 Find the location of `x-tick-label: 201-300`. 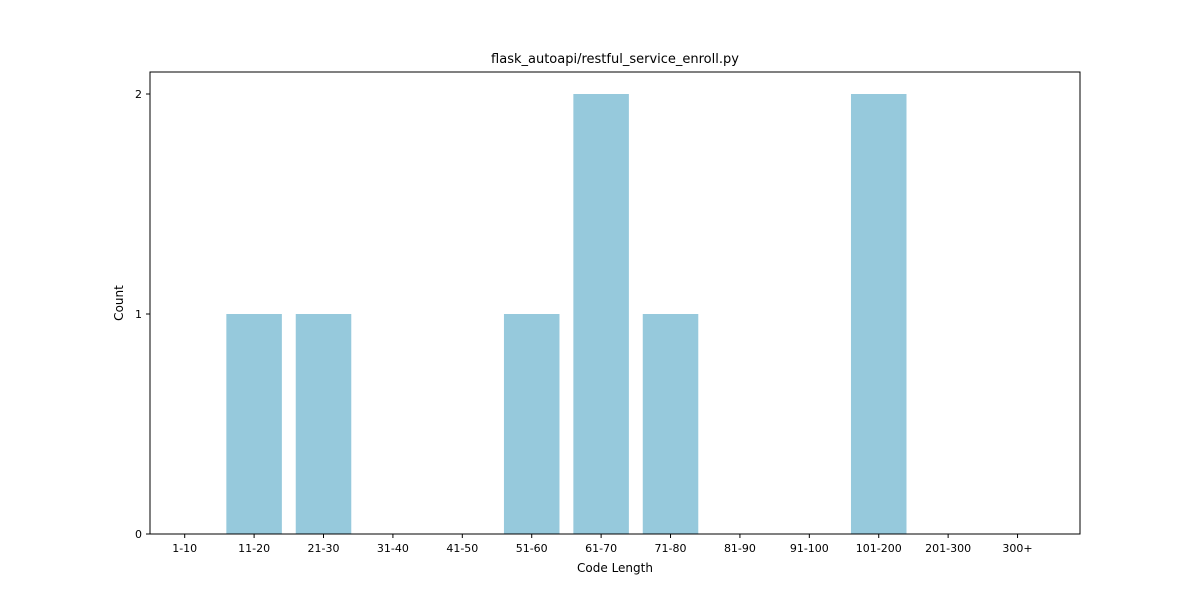

x-tick-label: 201-300 is located at coordinates (948, 548).